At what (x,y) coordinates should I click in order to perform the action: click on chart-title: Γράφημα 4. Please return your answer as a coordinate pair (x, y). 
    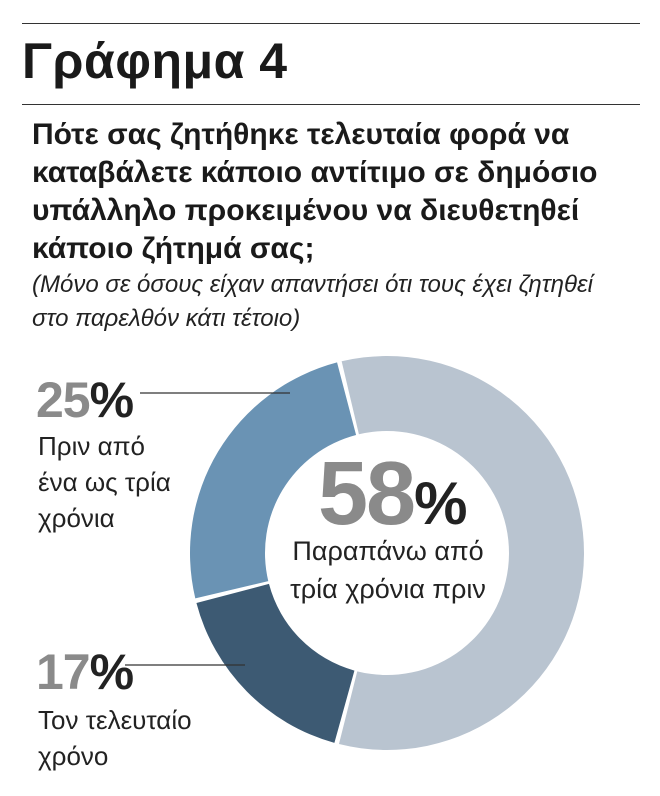
    Looking at the image, I should click on (155, 61).